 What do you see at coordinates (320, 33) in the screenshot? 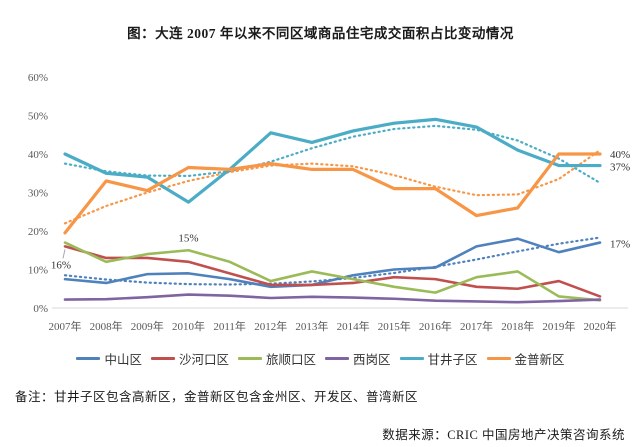
I see `chart-title: 图：大连 2007 年以来不同区域商品住宅成交面积占比变动情况` at bounding box center [320, 33].